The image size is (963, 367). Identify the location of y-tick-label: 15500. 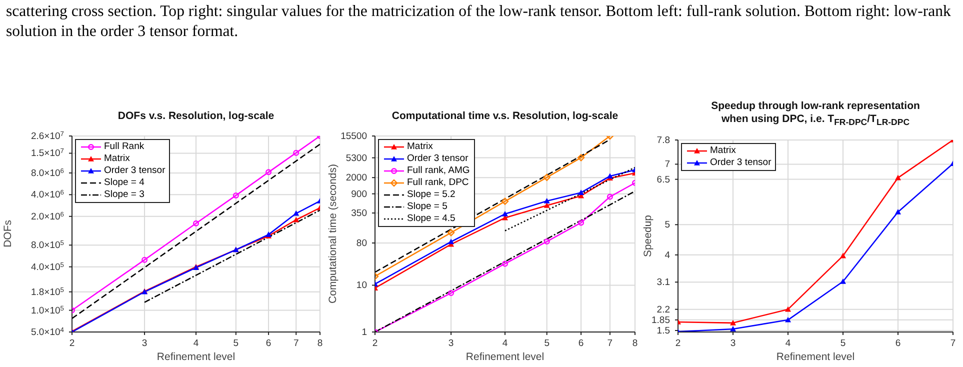
(353, 136).